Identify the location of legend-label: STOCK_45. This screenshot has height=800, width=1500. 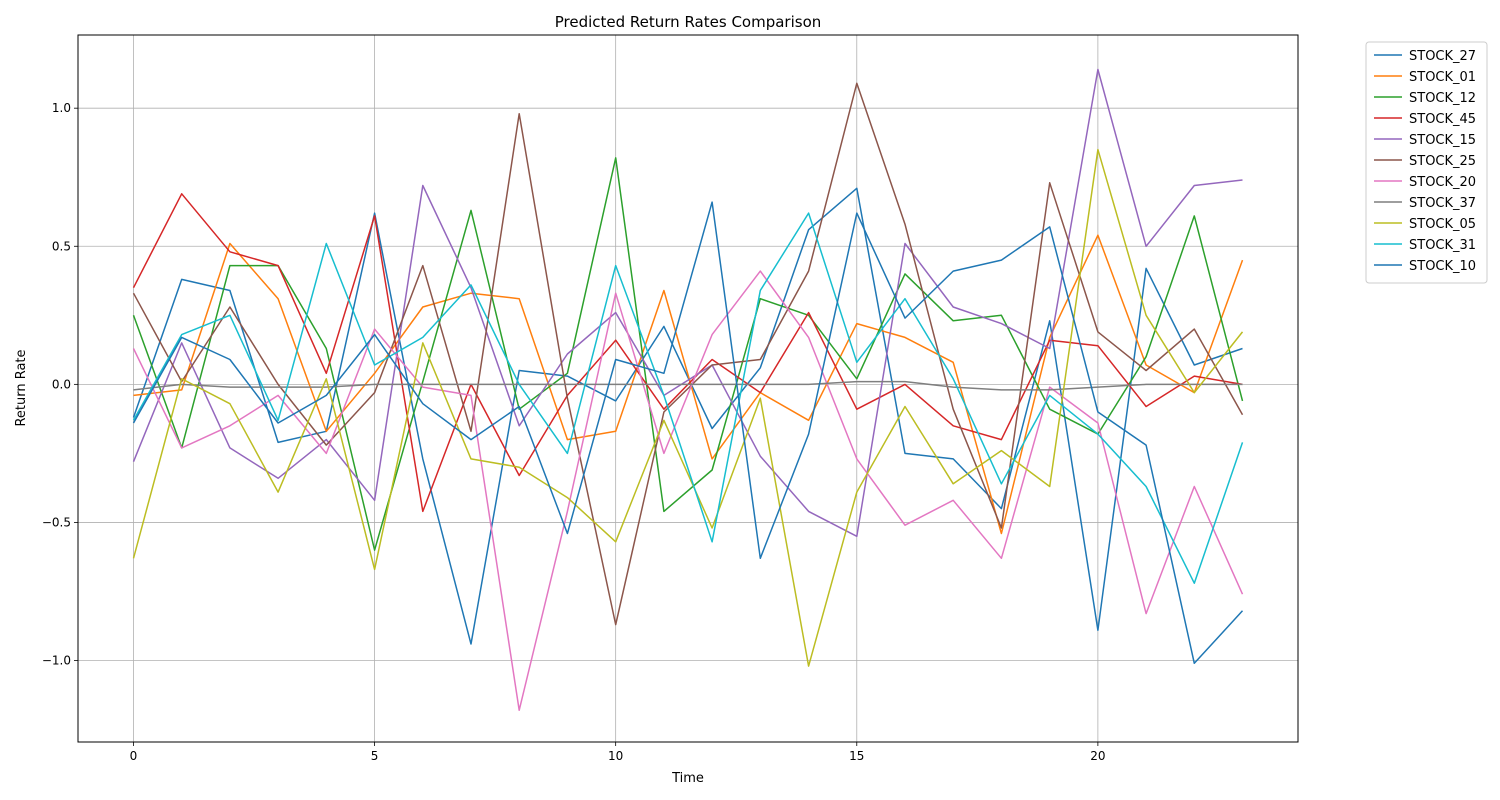
(1442, 119).